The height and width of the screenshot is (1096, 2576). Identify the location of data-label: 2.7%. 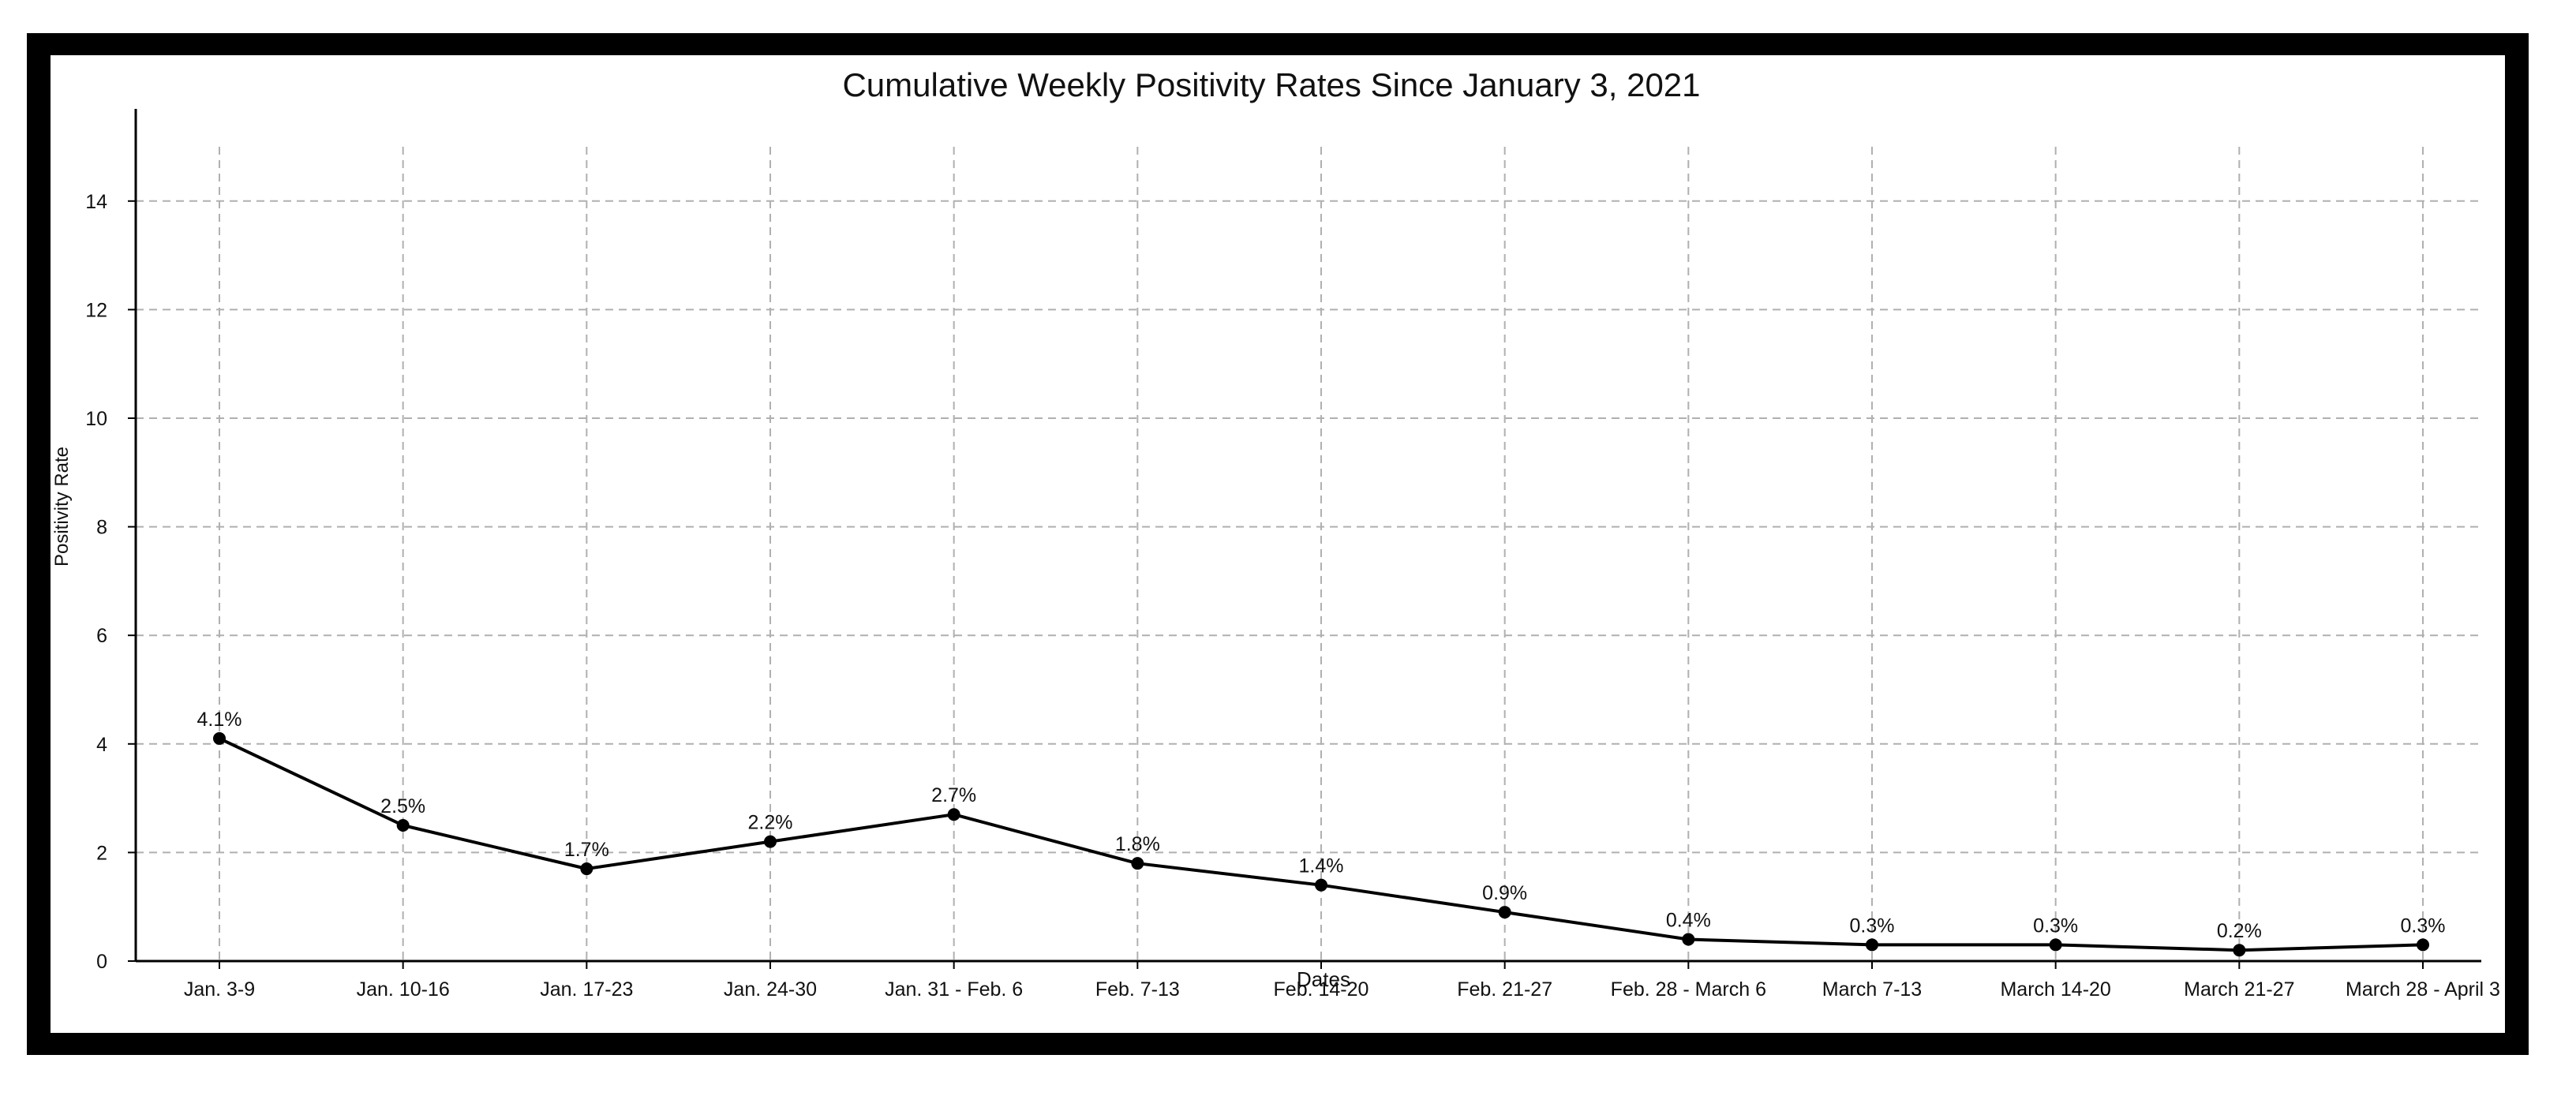
(953, 795).